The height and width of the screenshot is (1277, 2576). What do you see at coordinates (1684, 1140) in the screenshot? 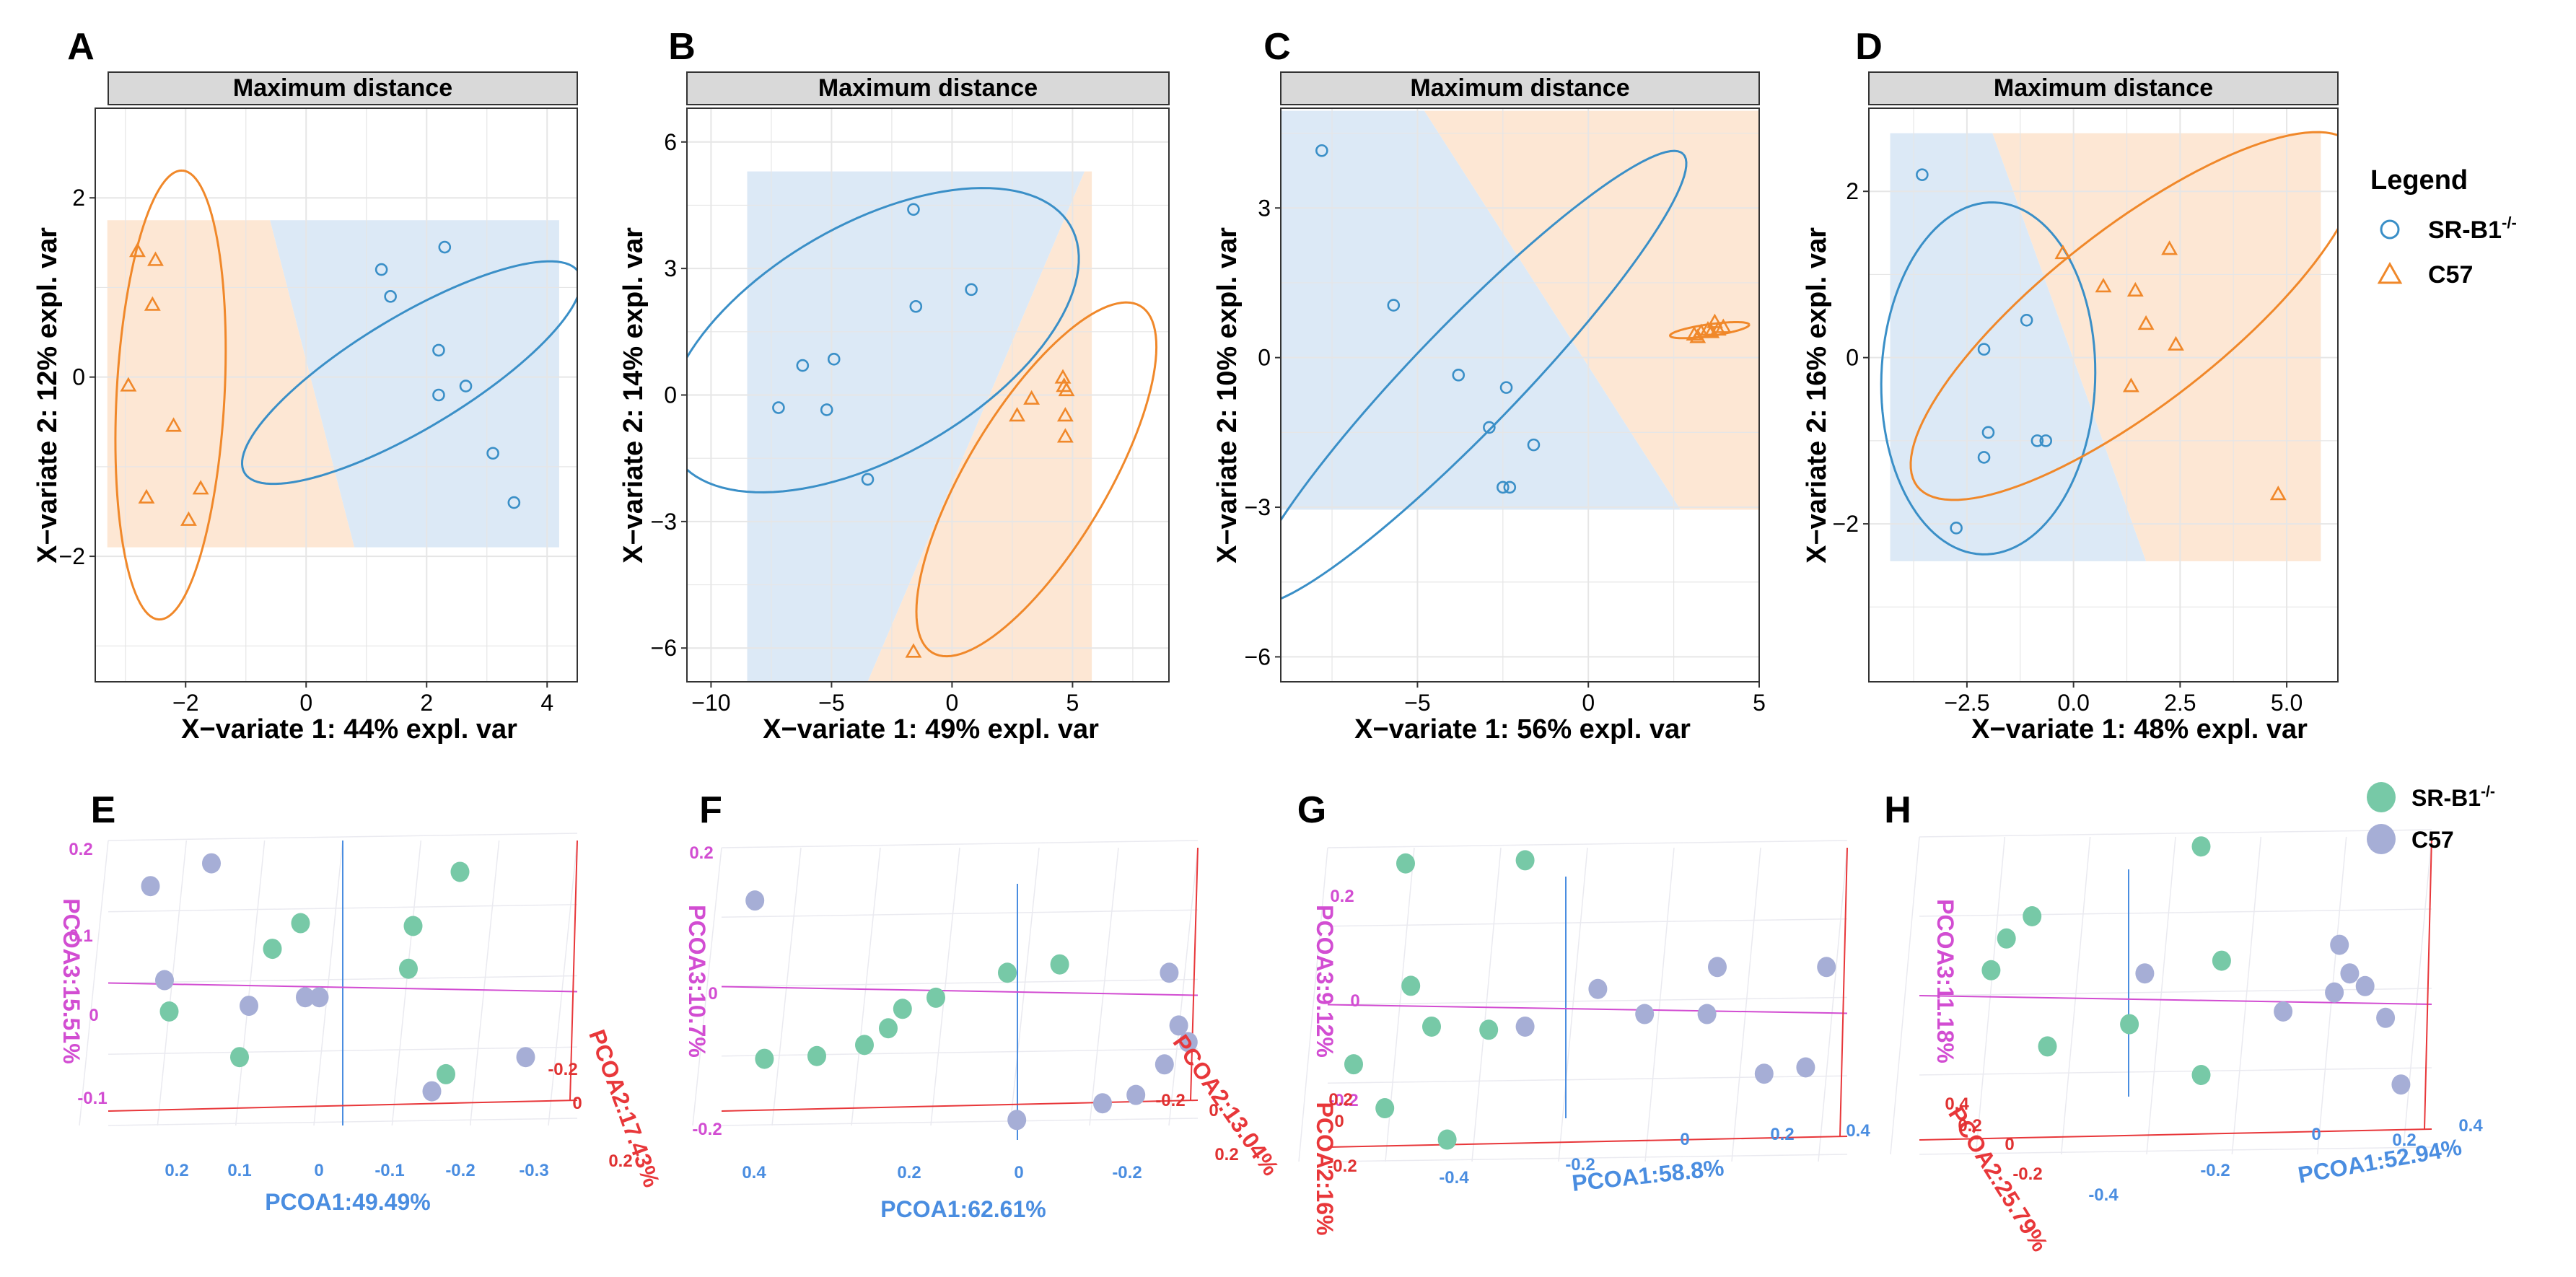
I see `panel-g-xtick-label: 0` at bounding box center [1684, 1140].